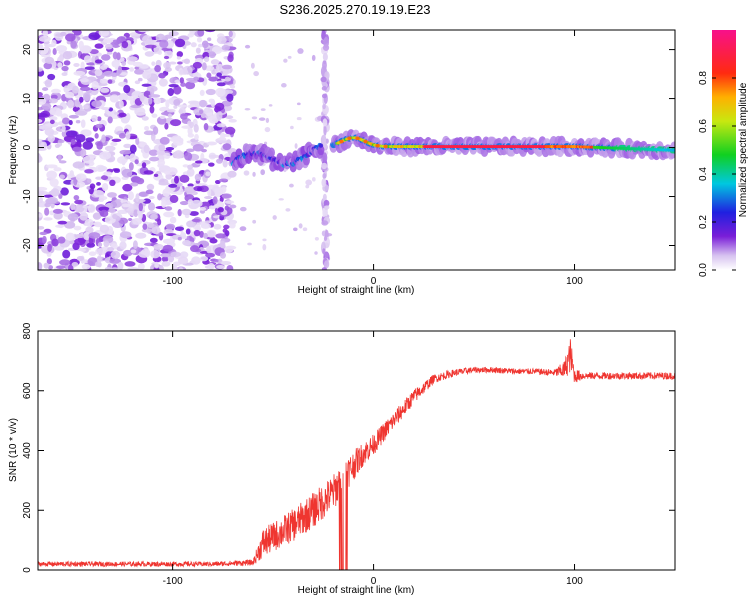  I want to click on y-tick-label: 0, so click(27, 147).